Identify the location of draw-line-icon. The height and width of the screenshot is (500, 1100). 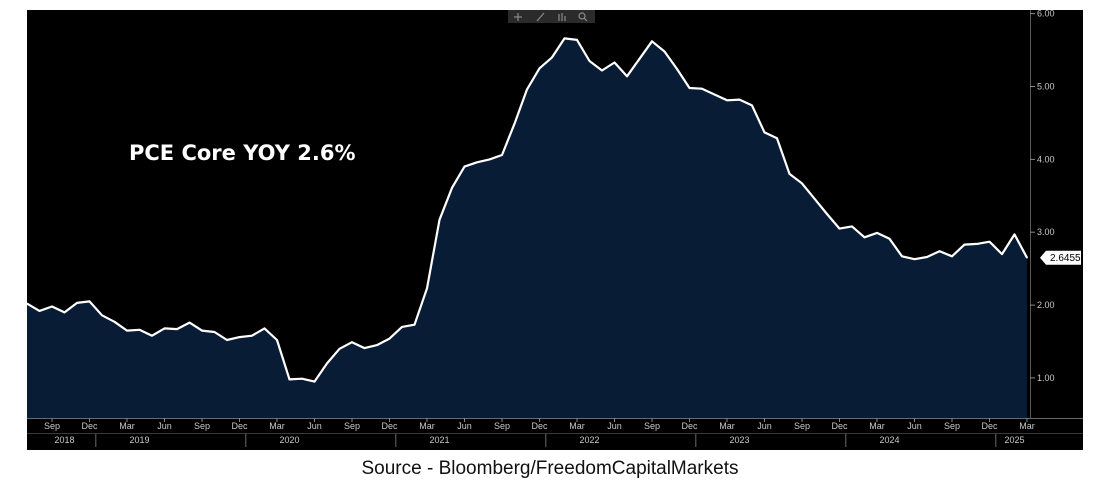
(540, 17).